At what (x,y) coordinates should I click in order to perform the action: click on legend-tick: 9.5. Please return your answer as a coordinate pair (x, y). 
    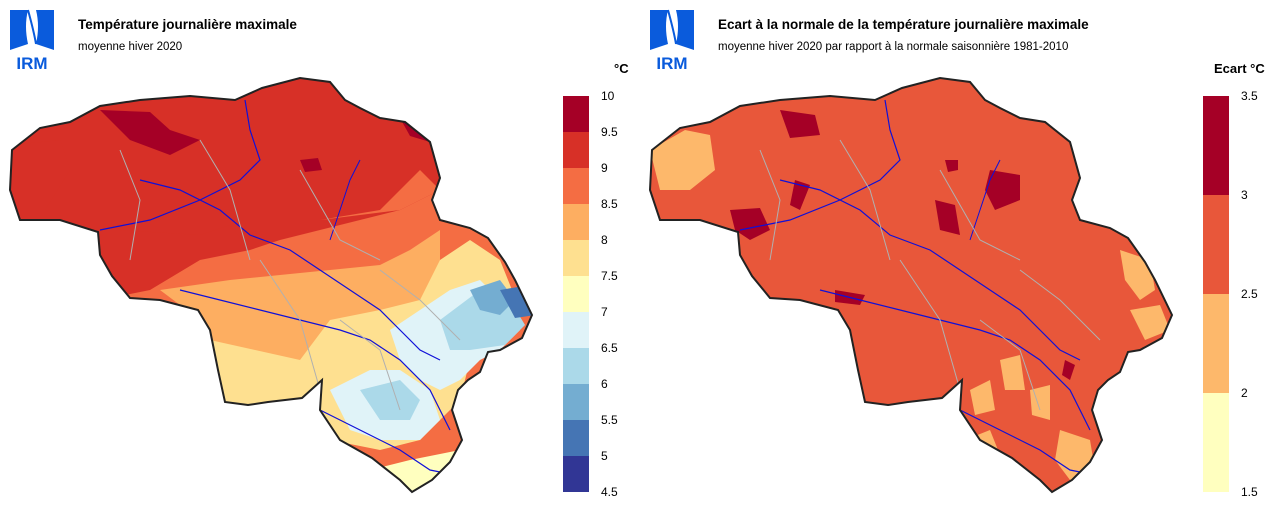
    Looking at the image, I should click on (609, 132).